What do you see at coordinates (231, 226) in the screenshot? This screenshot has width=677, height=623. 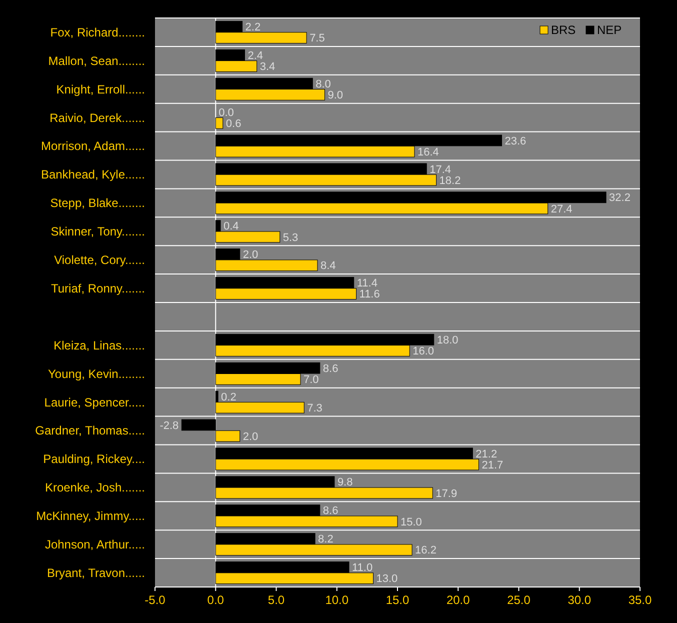 I see `data-label: 0.4` at bounding box center [231, 226].